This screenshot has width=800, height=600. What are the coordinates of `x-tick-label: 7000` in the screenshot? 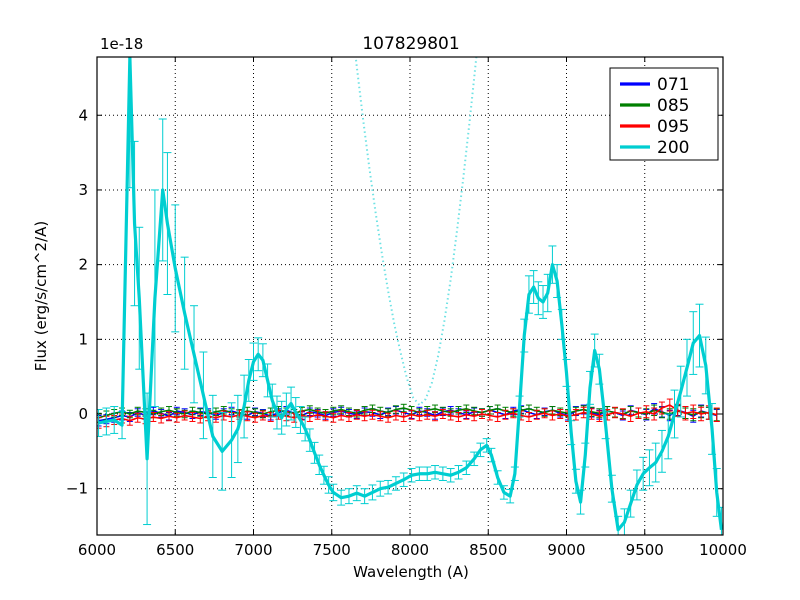 It's located at (253, 550).